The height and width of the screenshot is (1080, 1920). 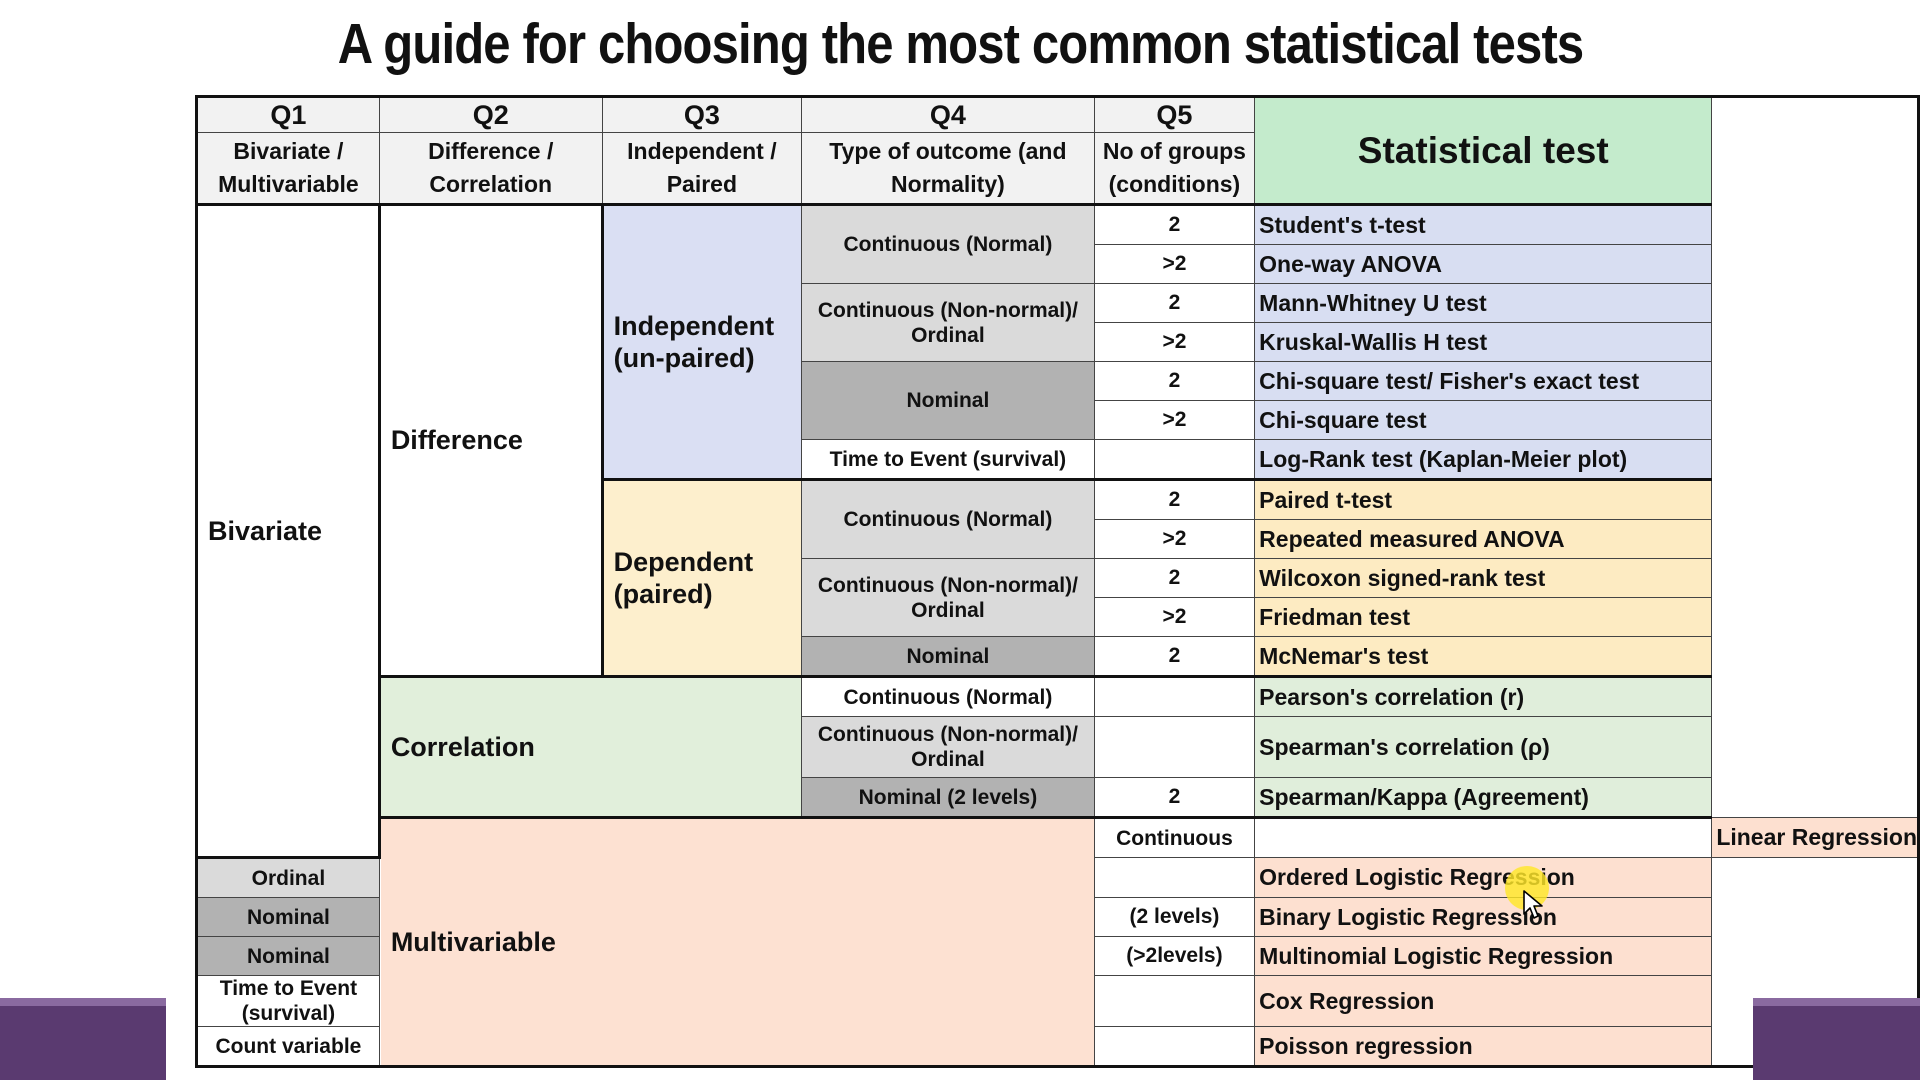 What do you see at coordinates (1483, 381) in the screenshot?
I see `test-chi-square-fisher: Chi-square test/ Fisher's exact test` at bounding box center [1483, 381].